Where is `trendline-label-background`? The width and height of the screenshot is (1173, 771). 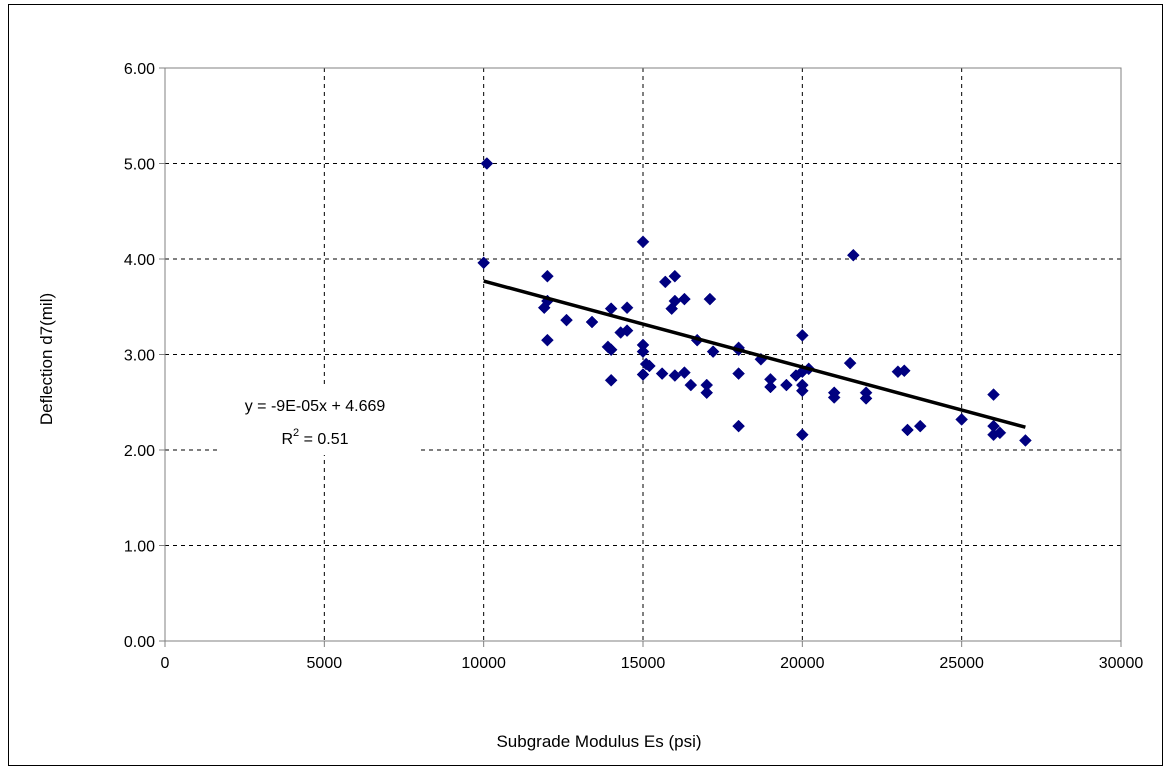 trendline-label-background is located at coordinates (319, 420).